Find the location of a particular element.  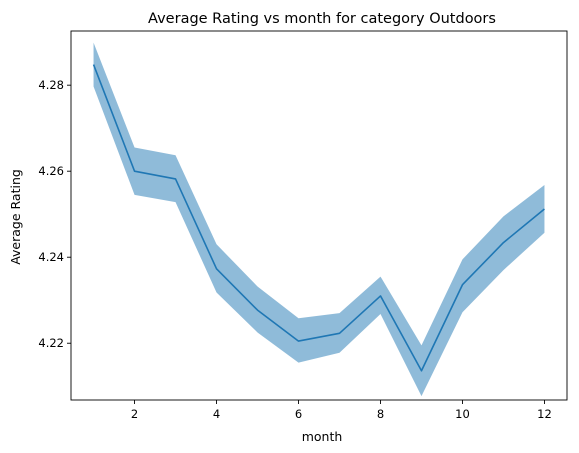

y-tick-label: 4.22 is located at coordinates (51, 343).